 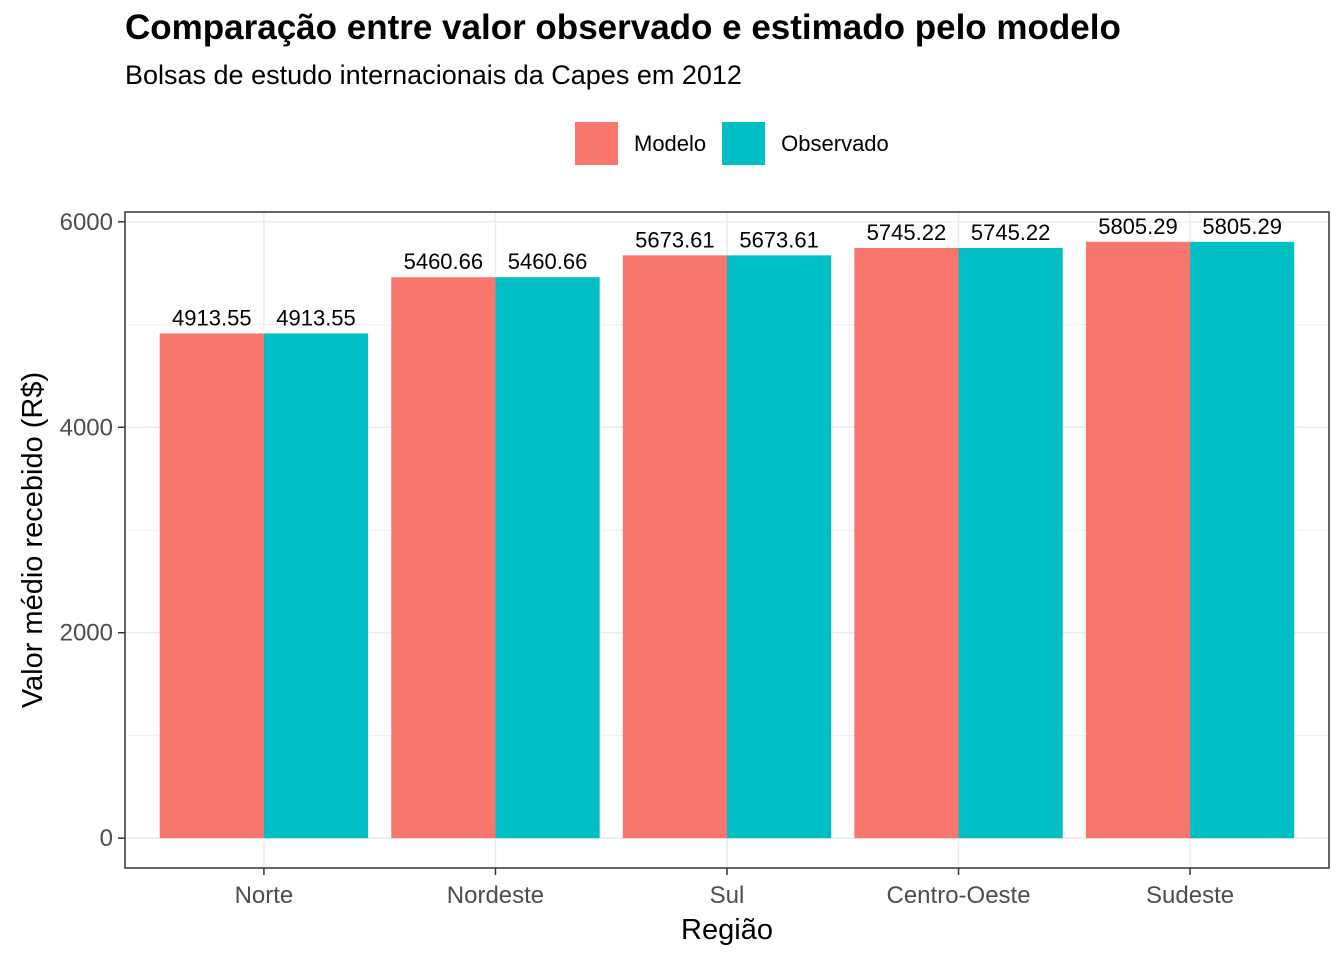 I want to click on bar-modelo-norte, so click(x=211, y=586).